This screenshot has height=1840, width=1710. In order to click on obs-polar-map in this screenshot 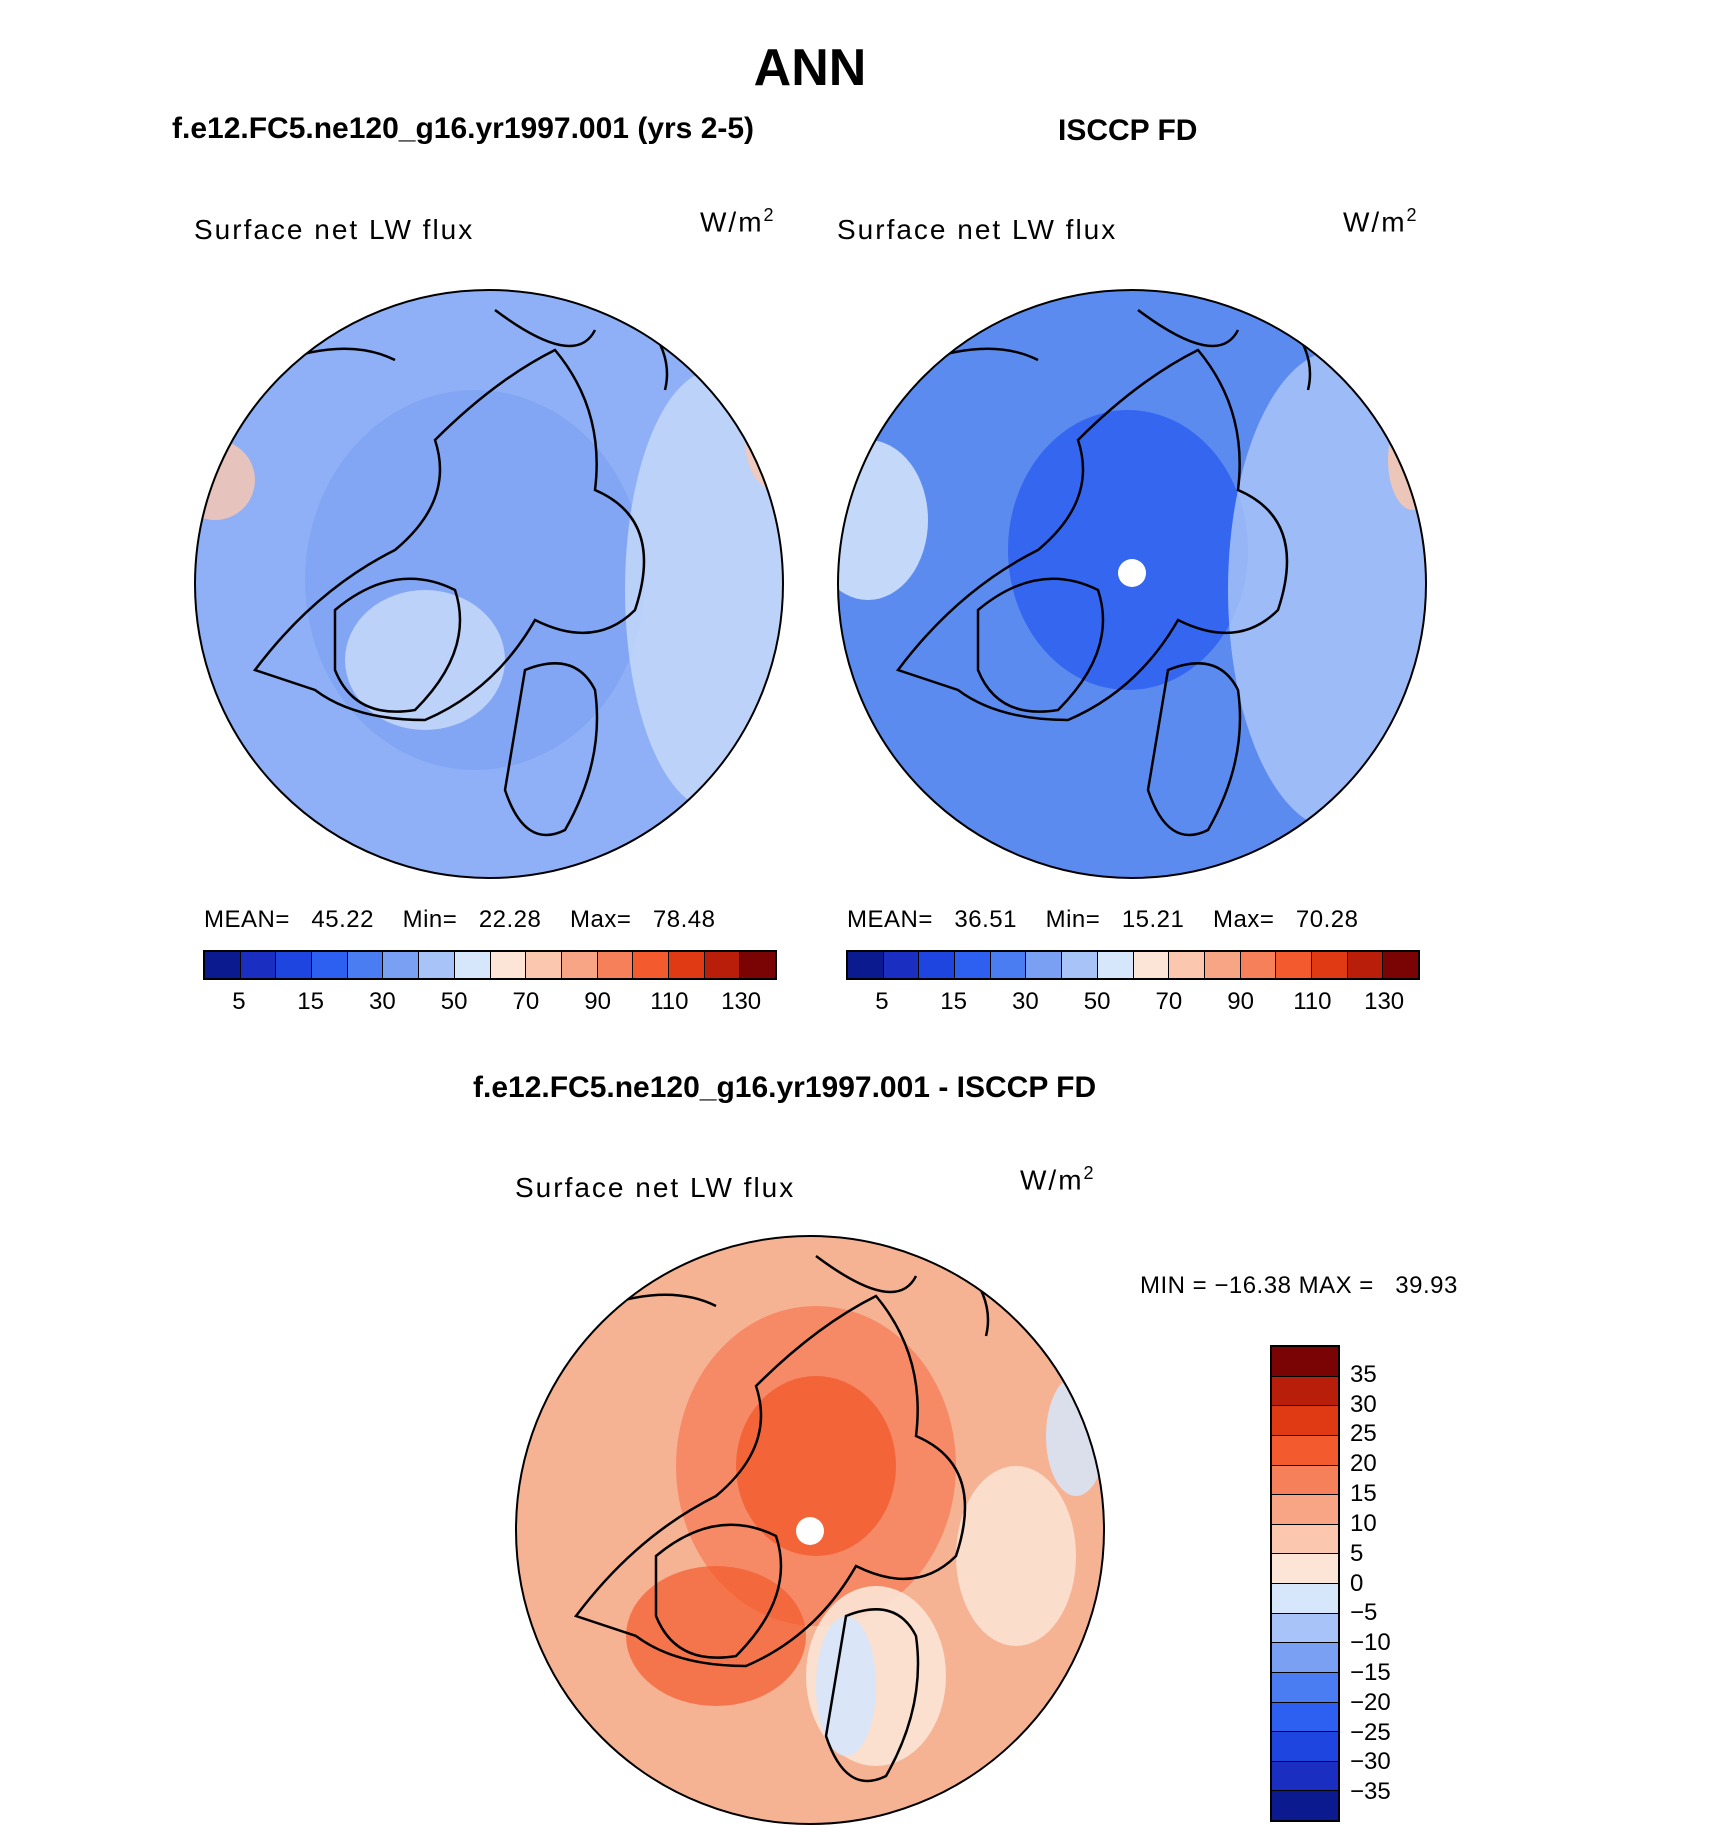, I will do `click(1132, 584)`.